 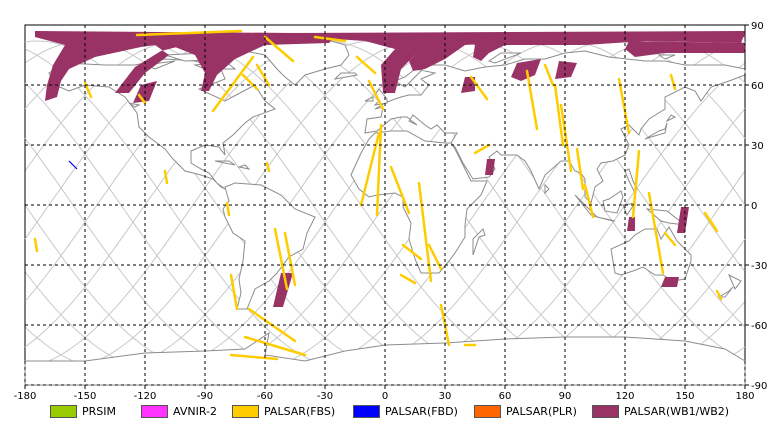 I want to click on legend-item-palsar-plr: PALSAR(PLR), so click(x=525, y=411).